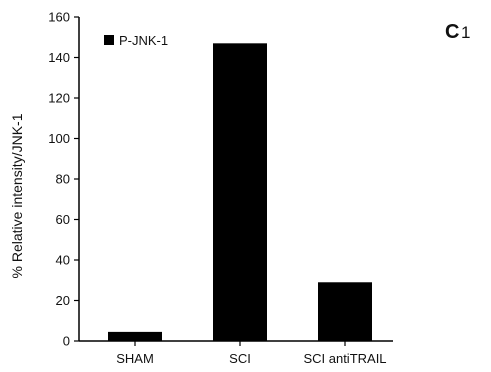 The width and height of the screenshot is (491, 372). I want to click on y-tick-label: 60, so click(63, 219).